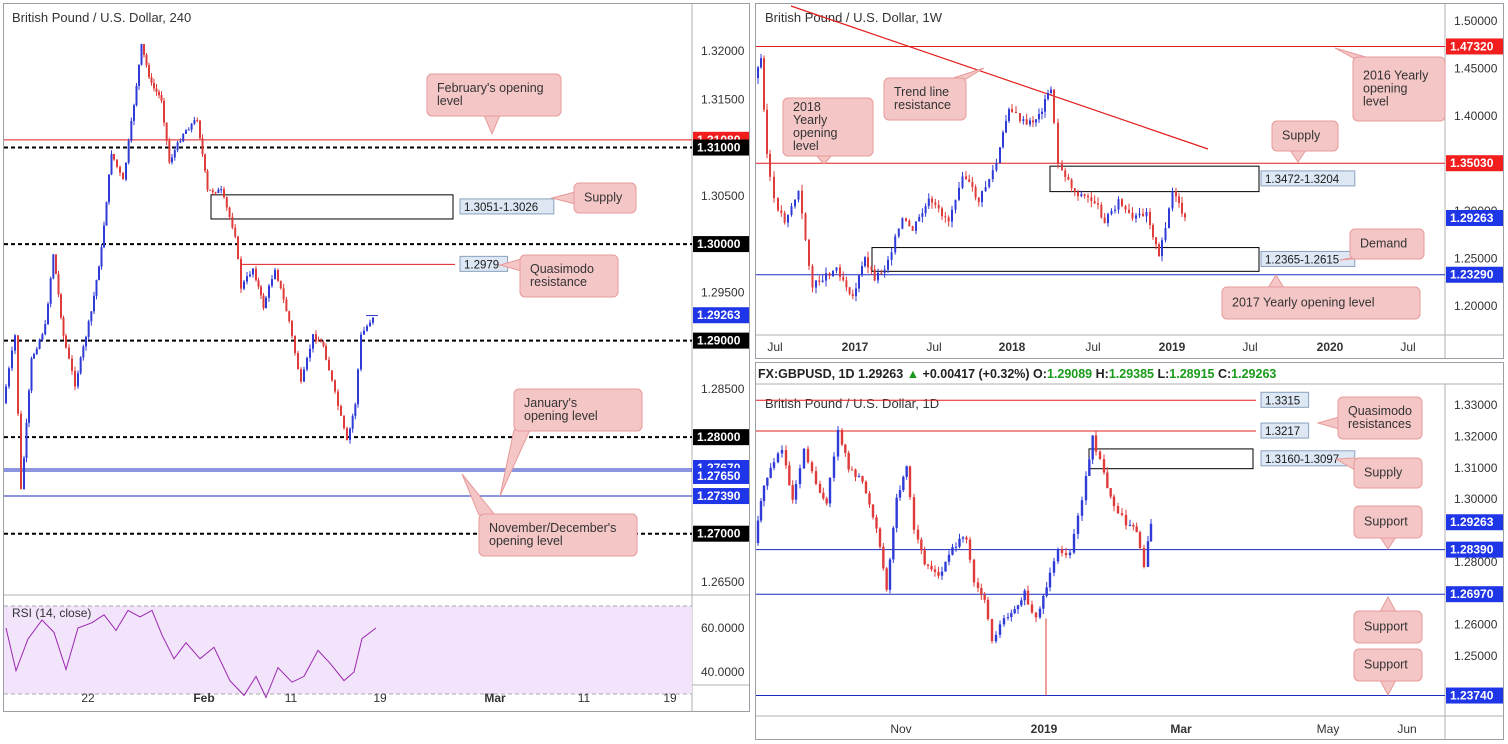  I want to click on callout-2018-yearly-opening-text: 2018, so click(807, 107).